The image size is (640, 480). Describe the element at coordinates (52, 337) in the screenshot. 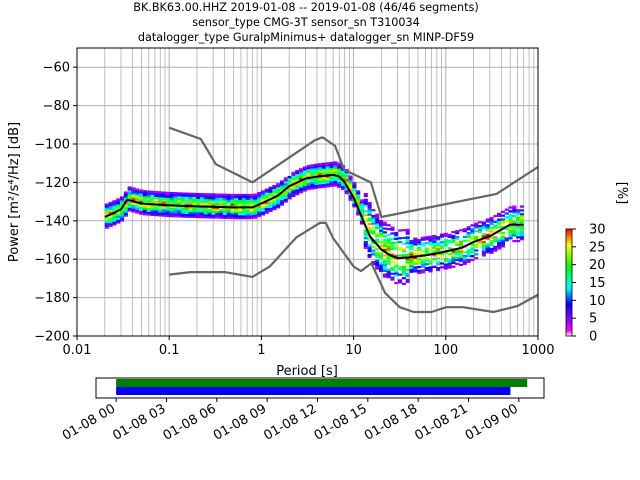

I see `y-tick-label: −200` at that location.